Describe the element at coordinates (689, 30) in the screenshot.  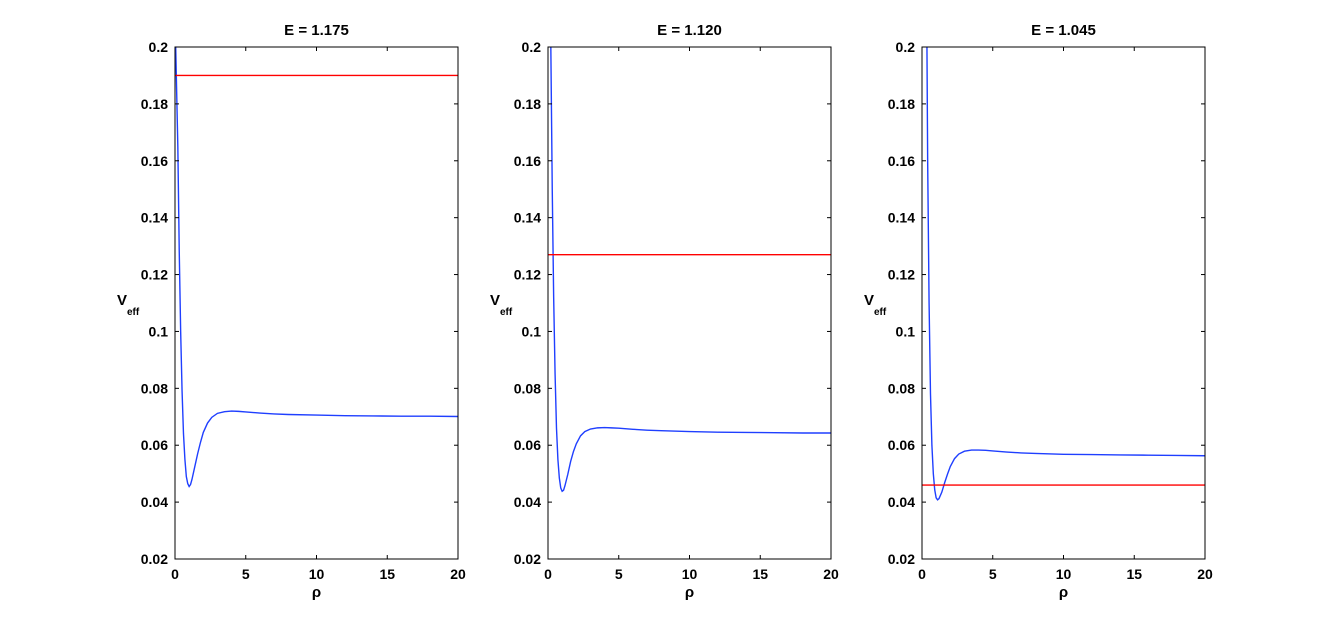
I see `chart-title: E = 1.120` at that location.